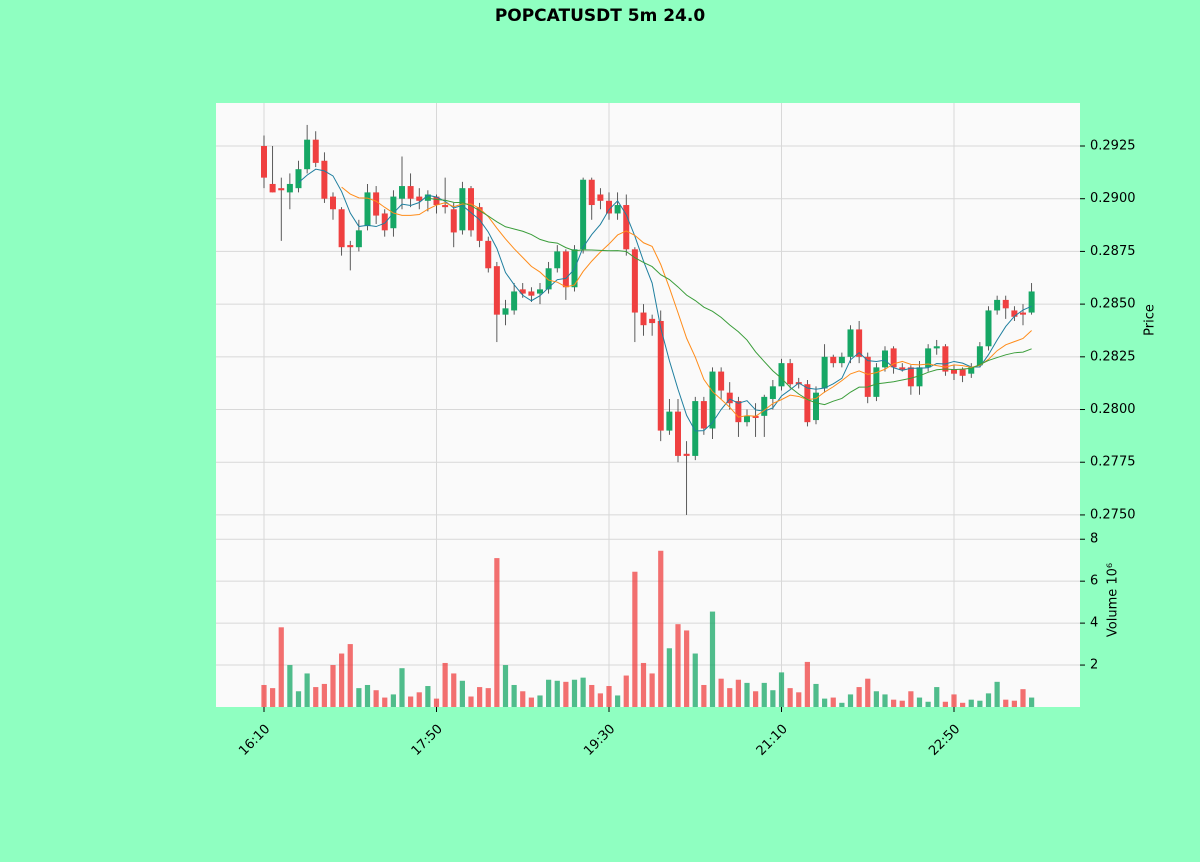 Image resolution: width=1200 pixels, height=862 pixels. I want to click on y-tick-label: 0.2850, so click(1113, 304).